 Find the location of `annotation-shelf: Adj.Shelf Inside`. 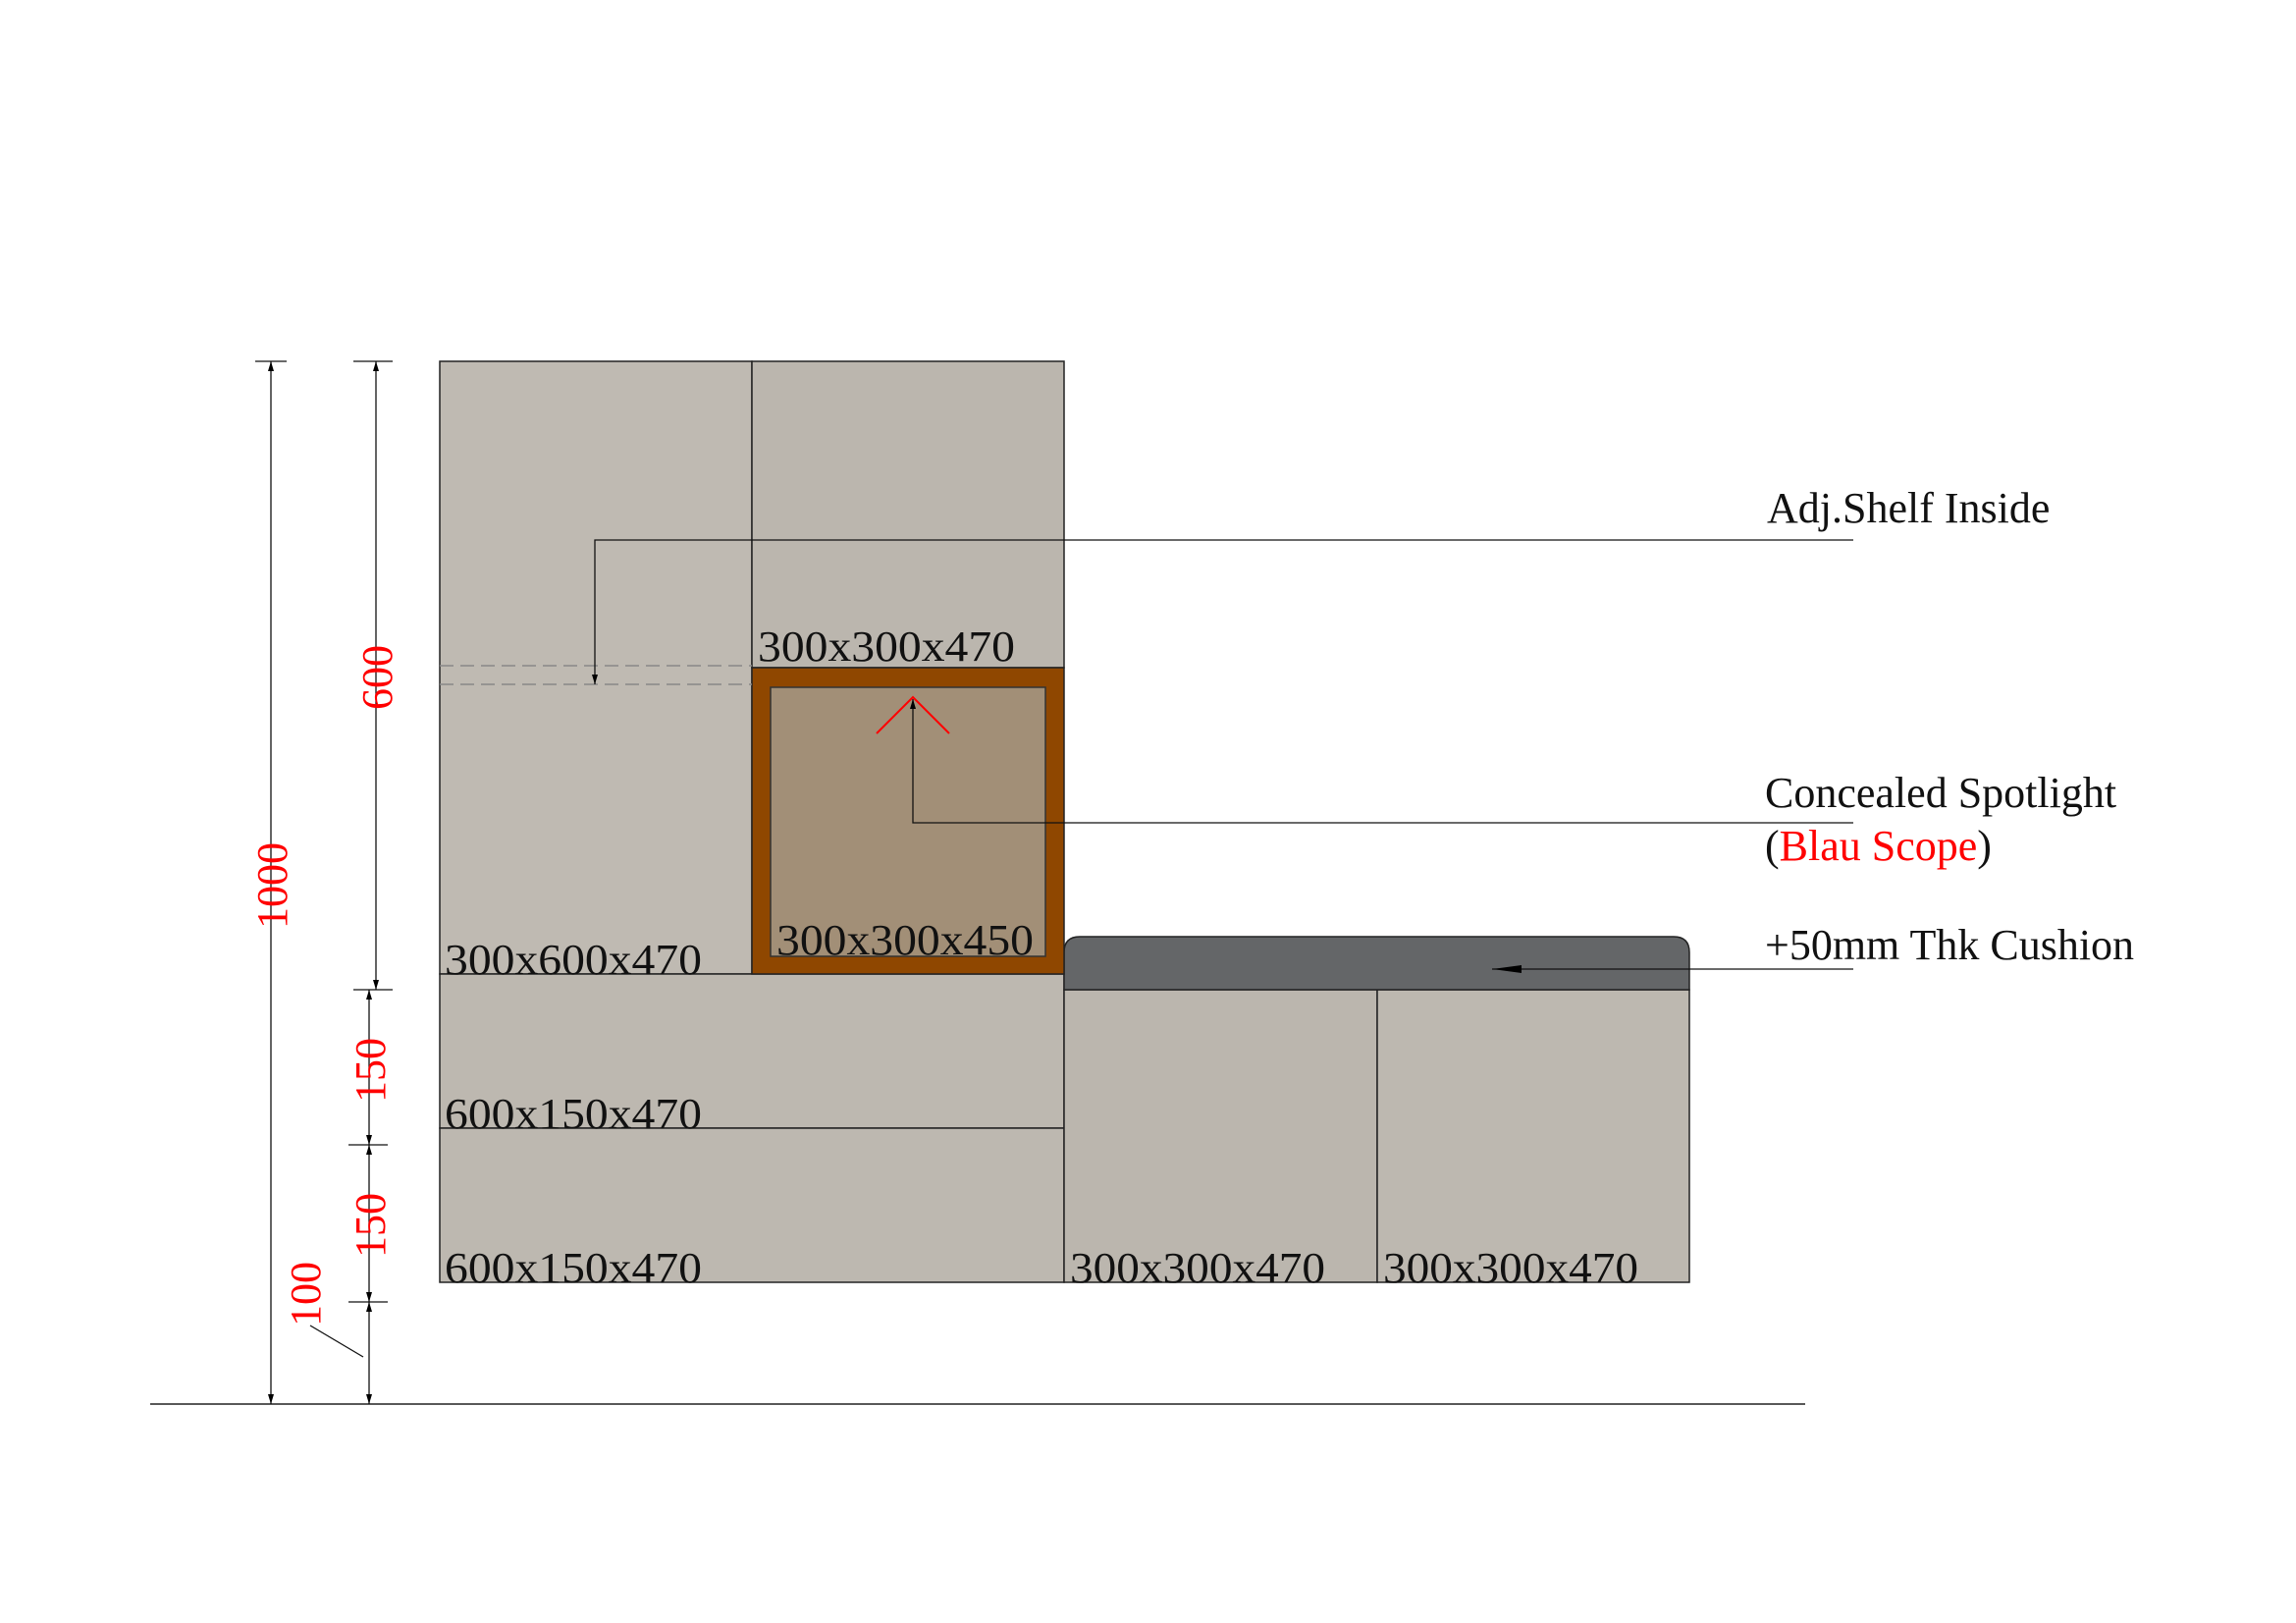

annotation-shelf: Adj.Shelf Inside is located at coordinates (1908, 508).